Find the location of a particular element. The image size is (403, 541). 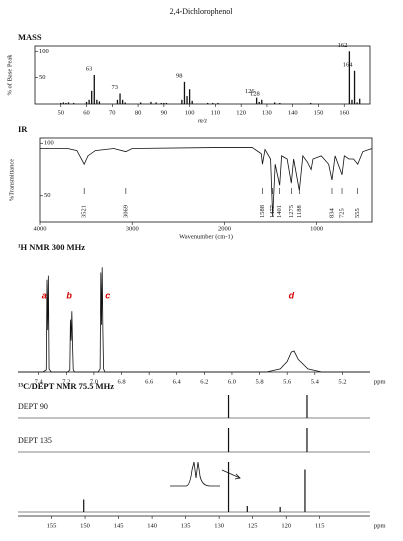

x-tick-label: 145 is located at coordinates (119, 525).